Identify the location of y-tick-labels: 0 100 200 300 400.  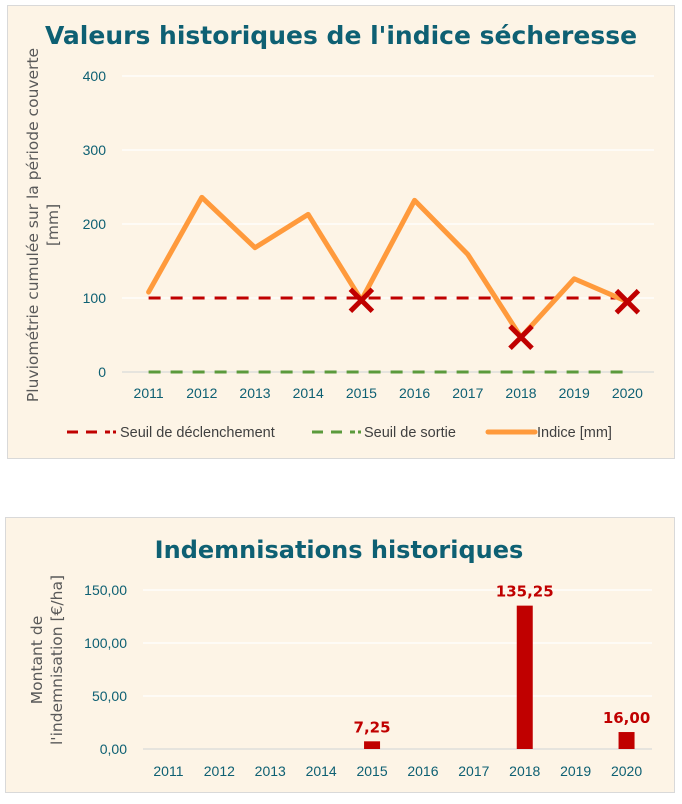
(95, 224).